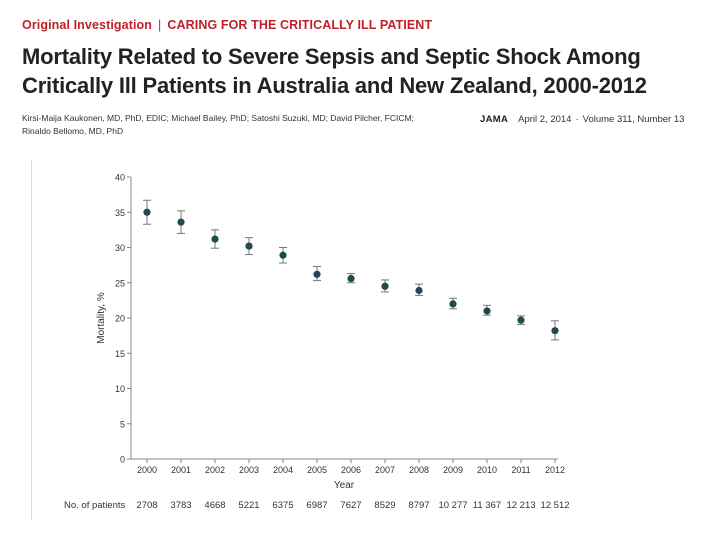  I want to click on x-tick-label: 2009, so click(453, 470).